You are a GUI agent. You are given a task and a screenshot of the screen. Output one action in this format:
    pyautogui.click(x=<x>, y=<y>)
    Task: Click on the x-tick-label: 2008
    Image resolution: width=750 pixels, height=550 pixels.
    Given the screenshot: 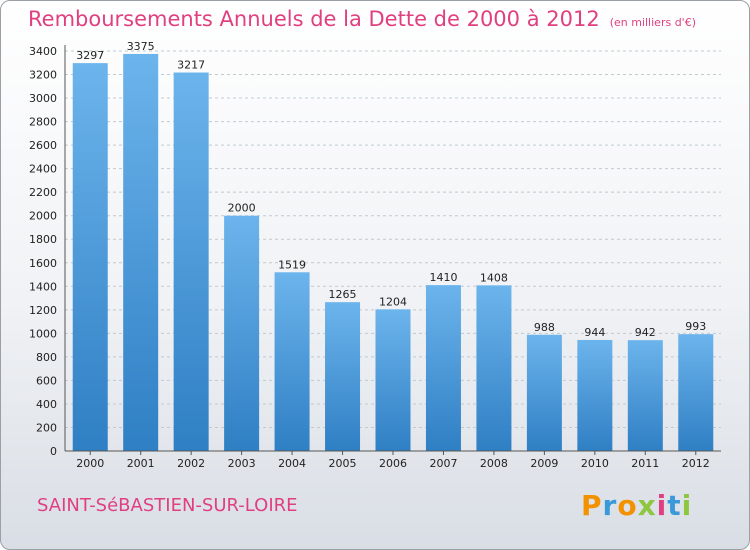 What is the action you would take?
    pyautogui.click(x=494, y=463)
    